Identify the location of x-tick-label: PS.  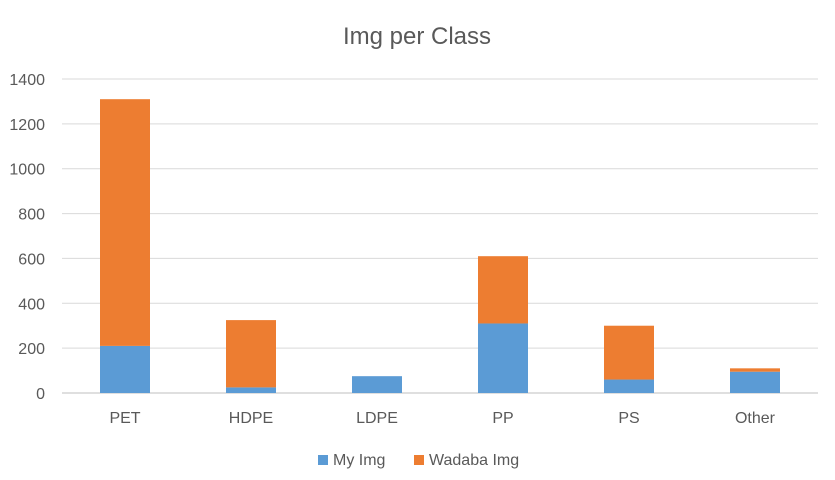
(628, 418).